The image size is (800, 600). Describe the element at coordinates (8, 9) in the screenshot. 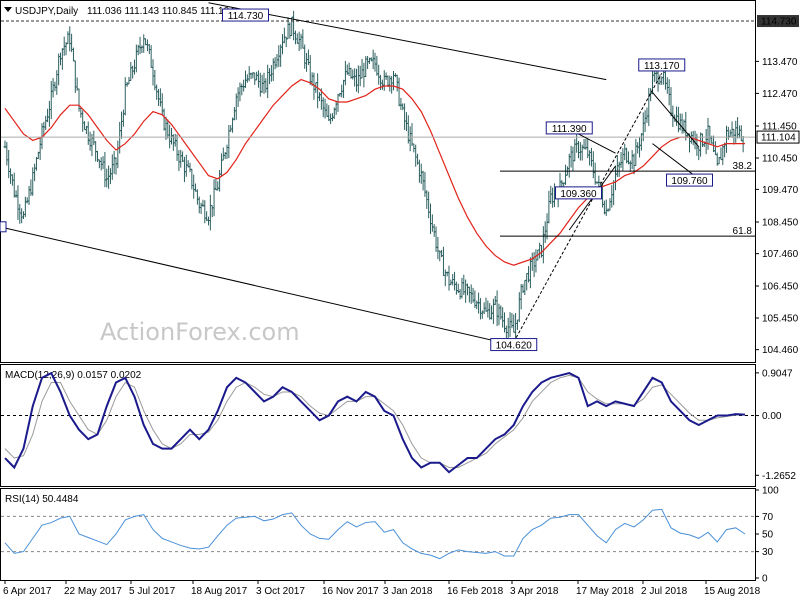

I see `dropdown-triangle-icon` at that location.